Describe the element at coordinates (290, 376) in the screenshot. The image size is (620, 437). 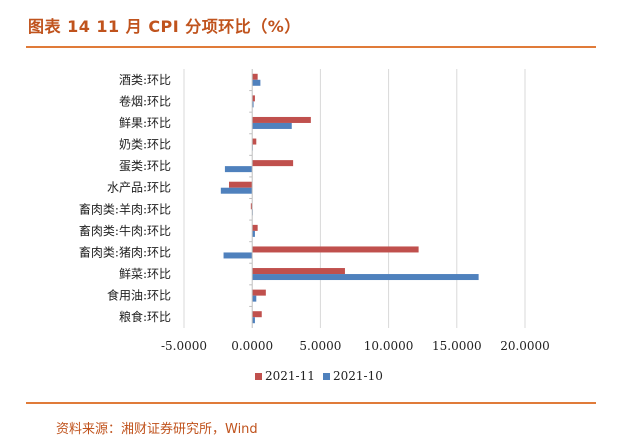
I see `legend-label: 2021-11` at that location.